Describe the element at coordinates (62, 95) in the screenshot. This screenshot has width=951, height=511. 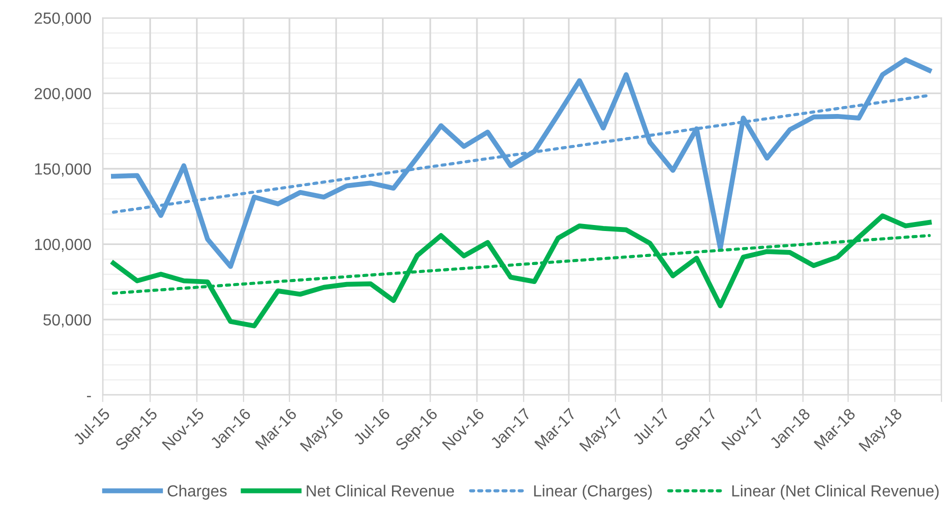
I see `y-tick-label: 200,000` at that location.